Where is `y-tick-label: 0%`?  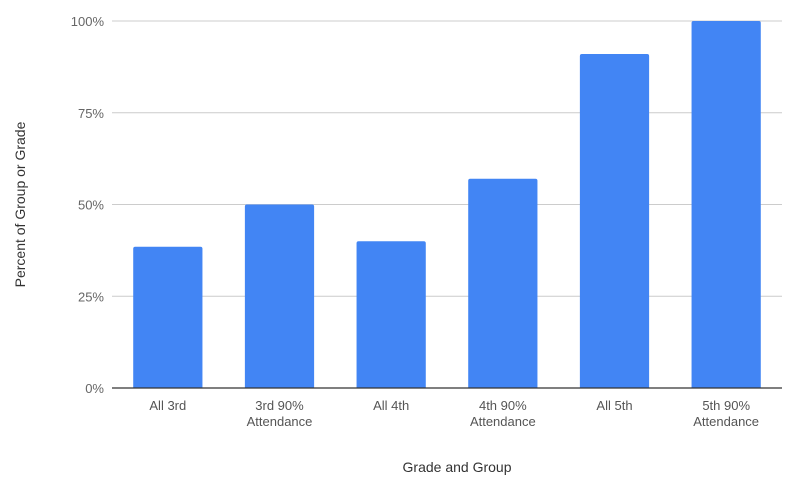
y-tick-label: 0% is located at coordinates (94, 388).